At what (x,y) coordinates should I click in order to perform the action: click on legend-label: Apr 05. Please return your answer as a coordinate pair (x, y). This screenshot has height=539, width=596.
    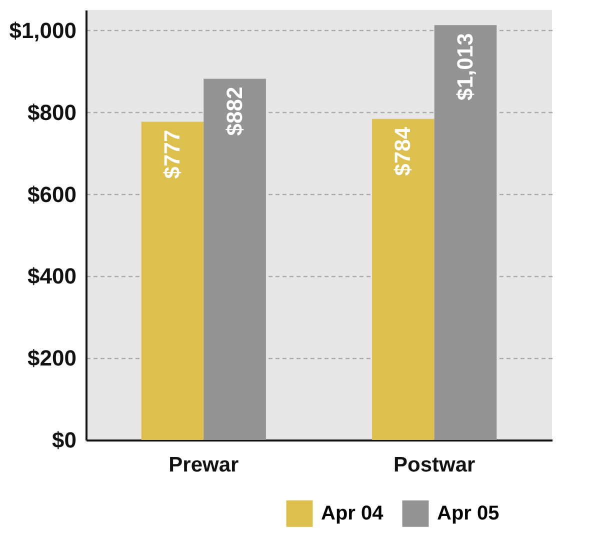
    Looking at the image, I should click on (468, 513).